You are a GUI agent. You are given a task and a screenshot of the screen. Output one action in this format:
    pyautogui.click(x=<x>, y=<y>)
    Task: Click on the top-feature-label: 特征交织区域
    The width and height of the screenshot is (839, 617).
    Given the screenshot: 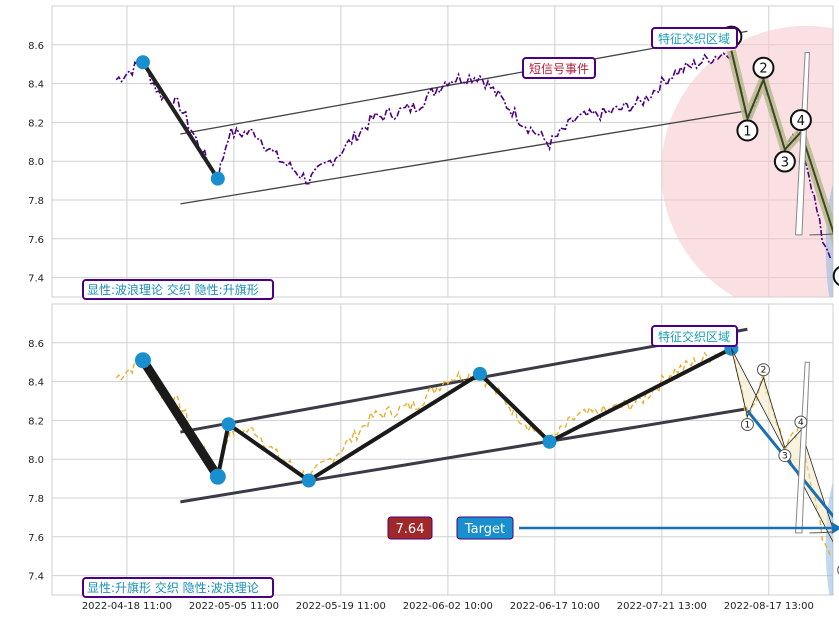 What is the action you would take?
    pyautogui.click(x=694, y=38)
    